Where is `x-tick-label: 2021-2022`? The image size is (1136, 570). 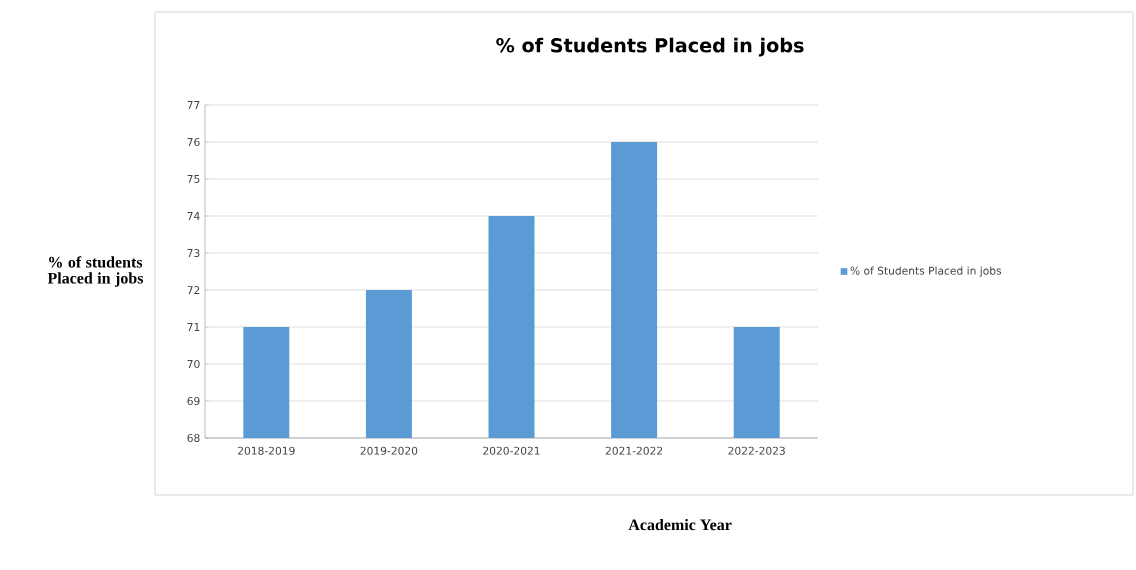 x-tick-label: 2021-2022 is located at coordinates (634, 450).